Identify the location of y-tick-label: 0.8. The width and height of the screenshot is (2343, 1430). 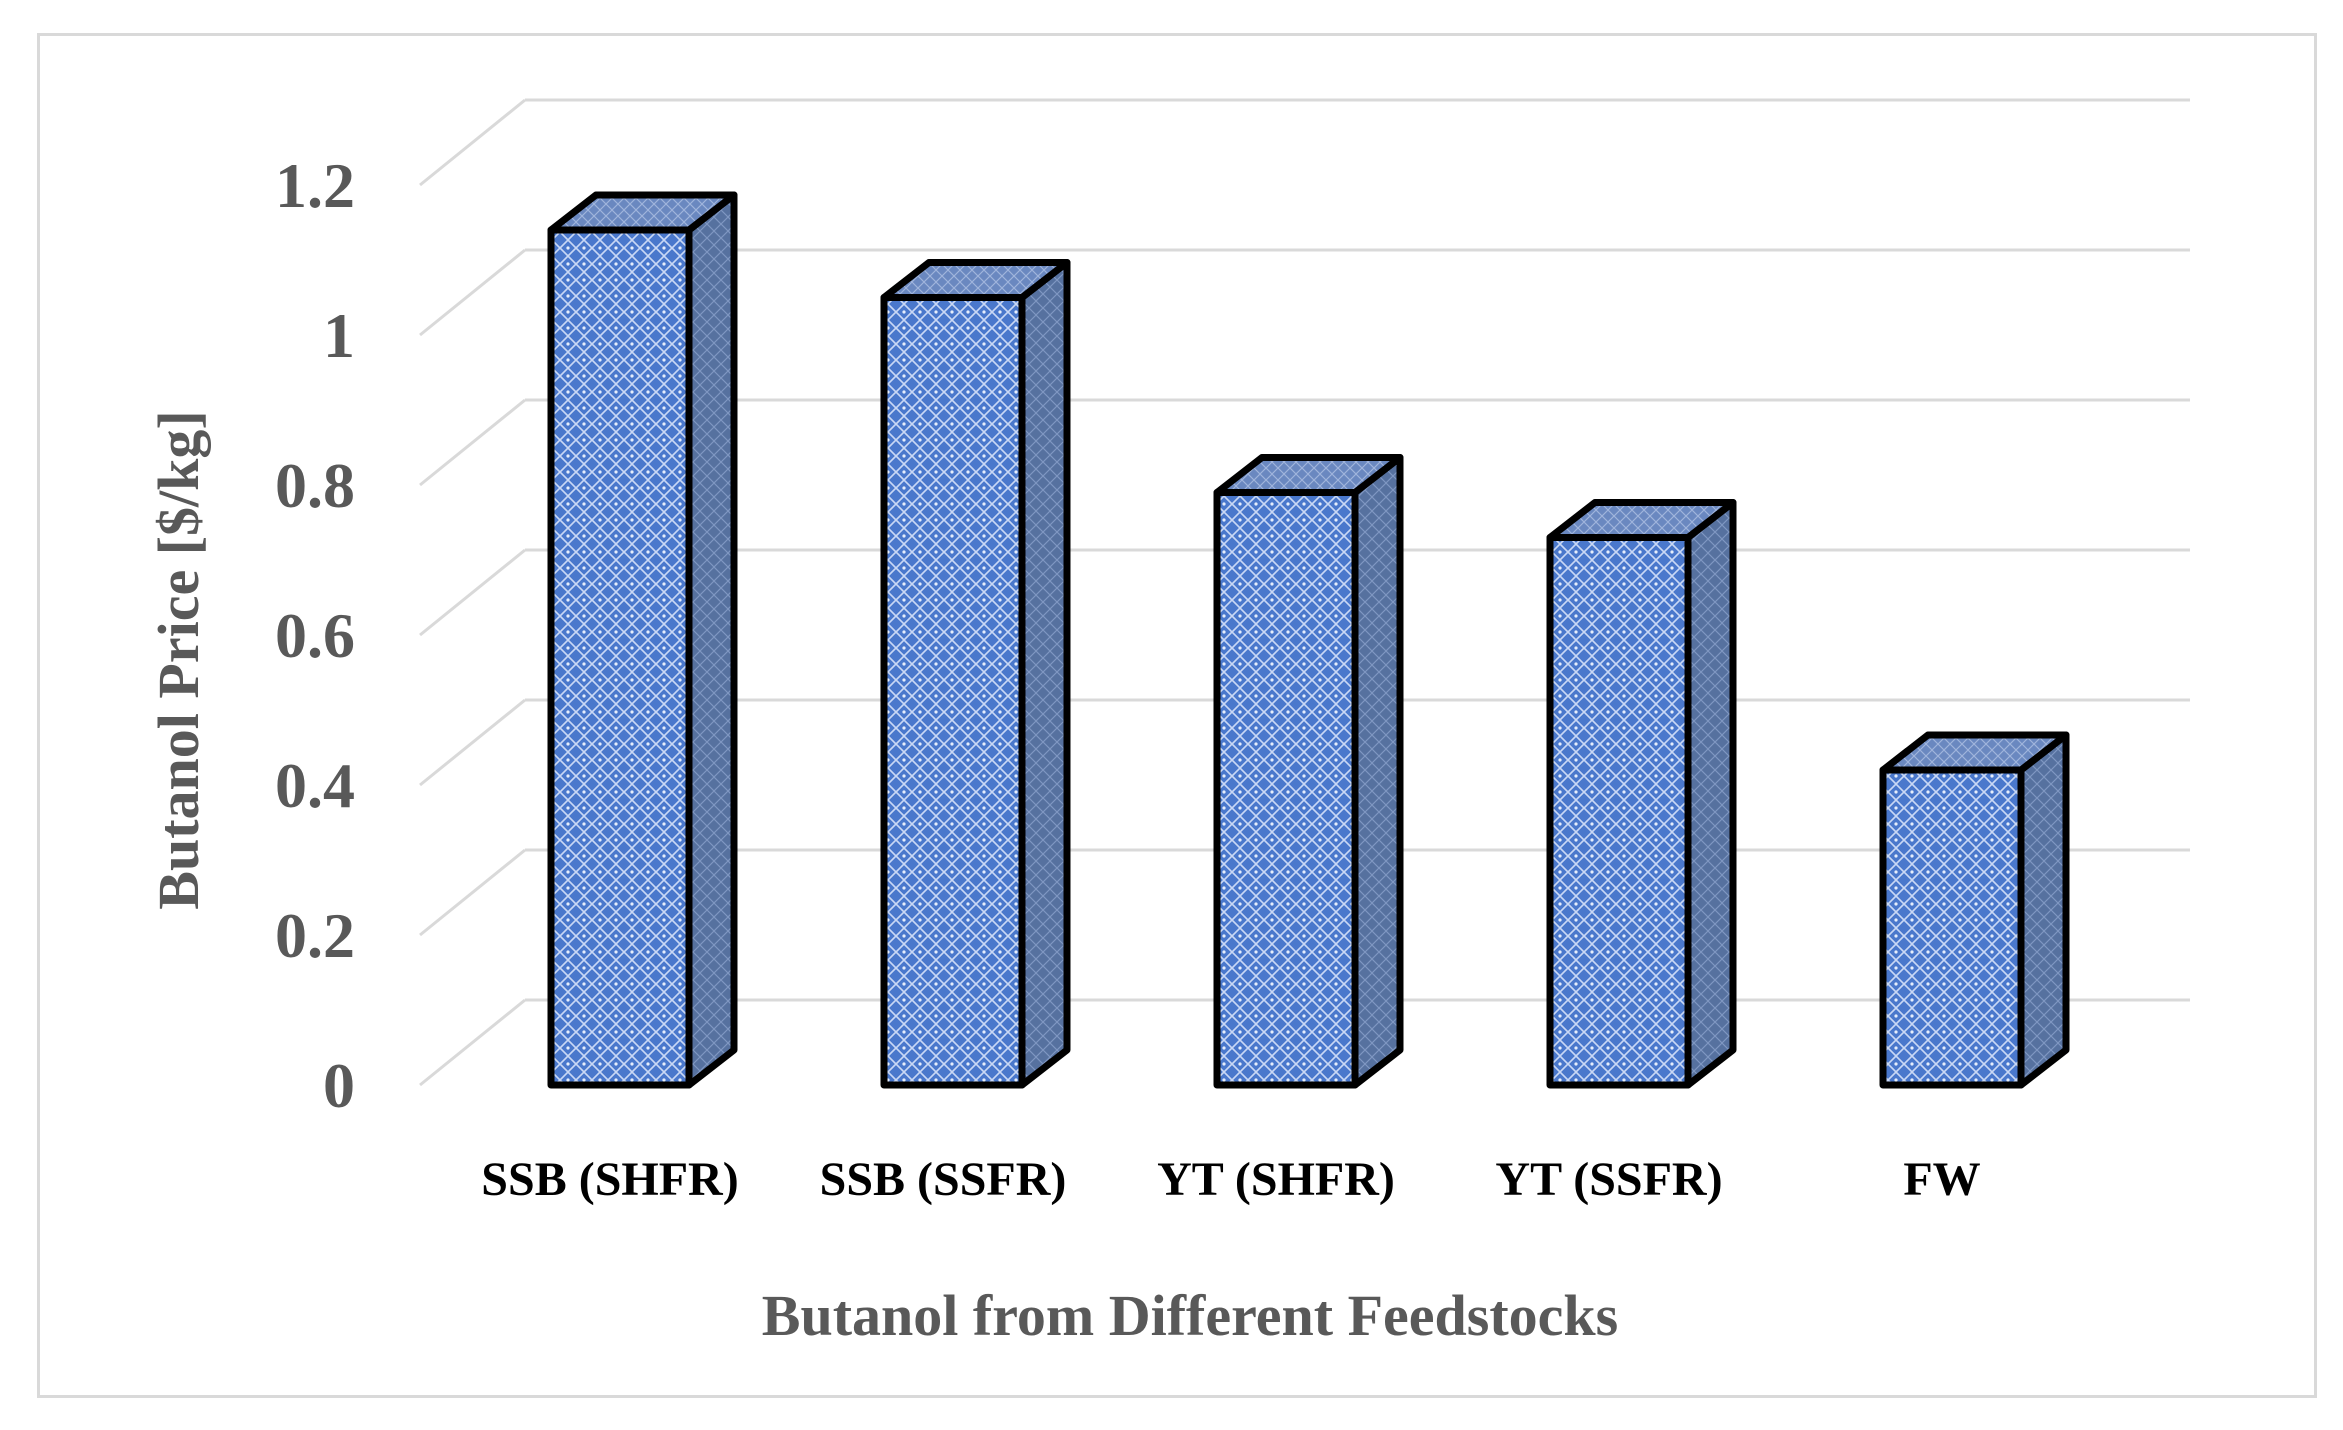
(315, 485).